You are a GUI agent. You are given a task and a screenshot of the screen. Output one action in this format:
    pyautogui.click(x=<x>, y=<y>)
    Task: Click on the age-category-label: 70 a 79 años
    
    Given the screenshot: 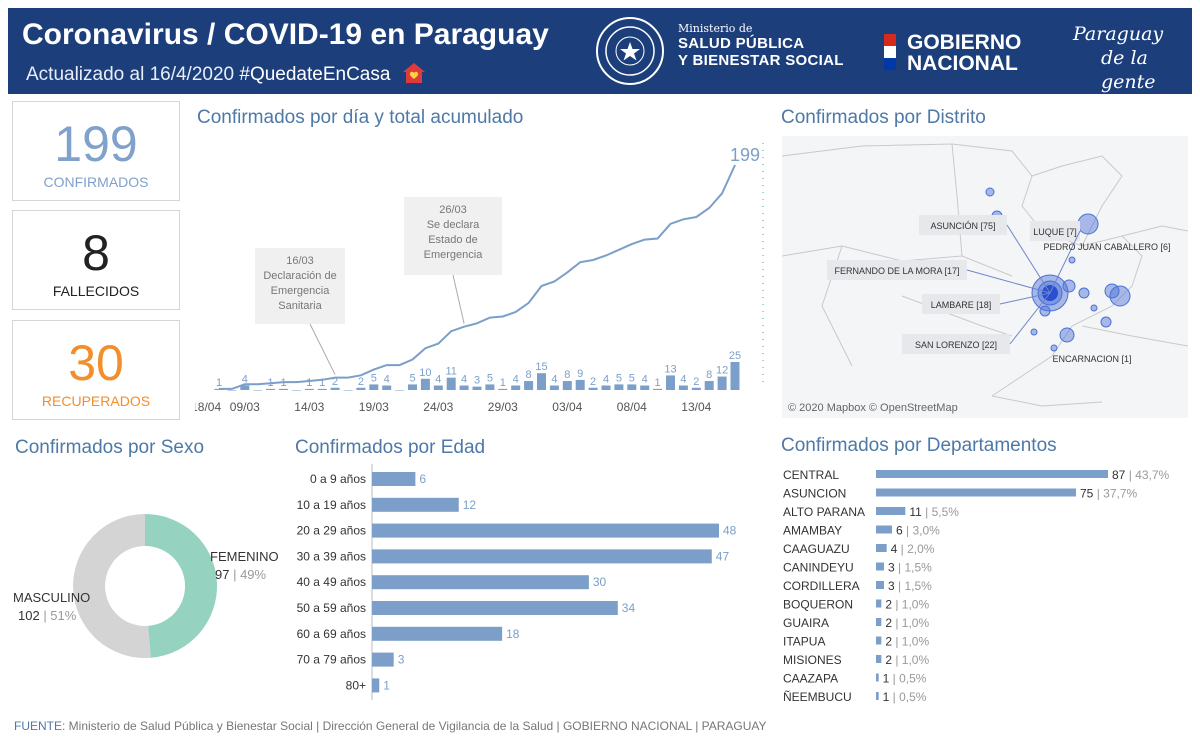 What is the action you would take?
    pyautogui.click(x=331, y=660)
    